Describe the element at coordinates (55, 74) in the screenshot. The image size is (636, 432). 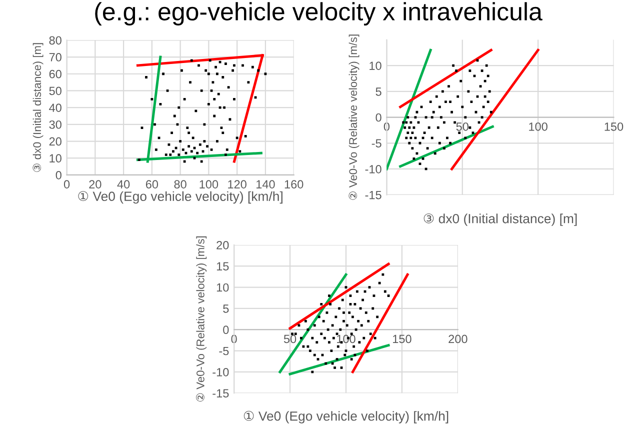
I see `y-tick-label: 60` at that location.